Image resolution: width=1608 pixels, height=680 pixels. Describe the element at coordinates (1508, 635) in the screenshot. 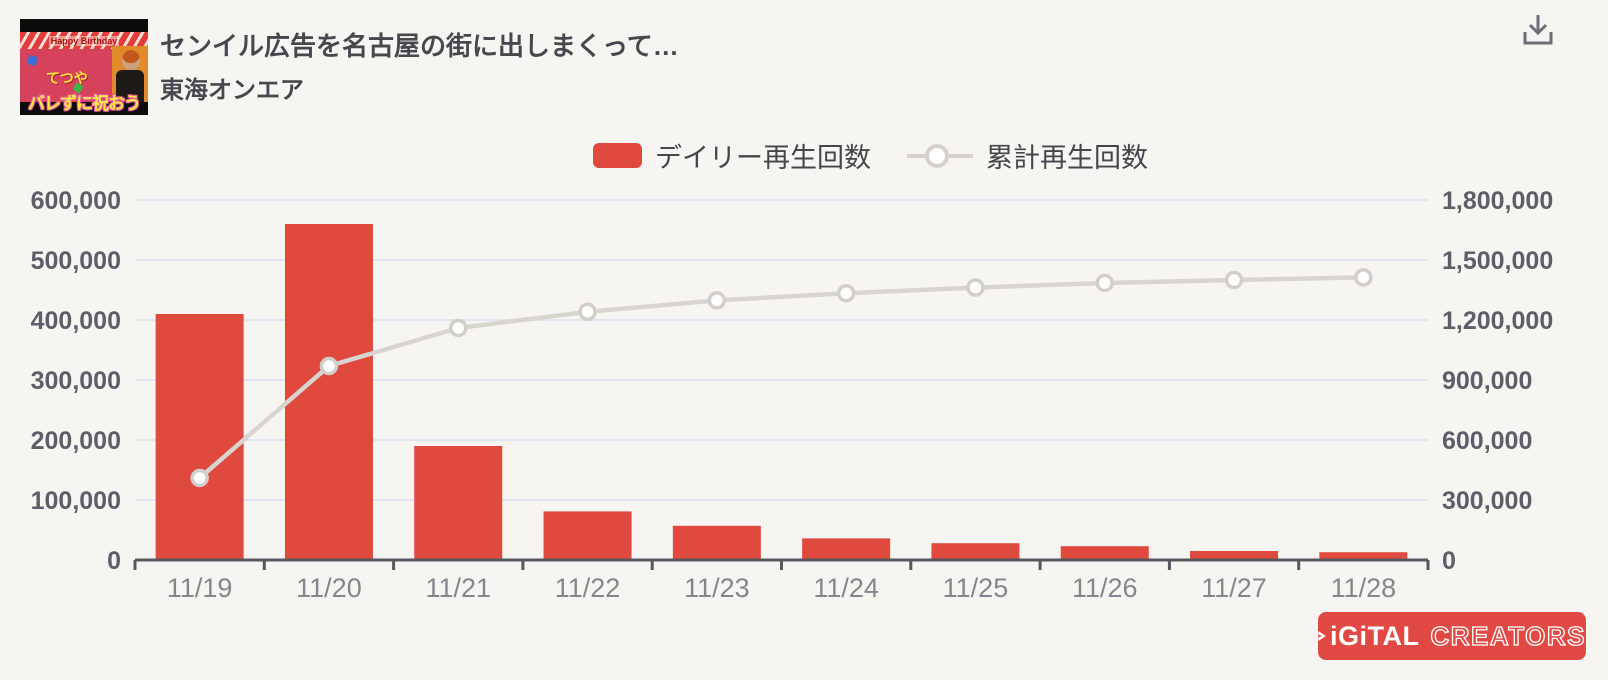

I see `logo-text-creators: CREATORS` at that location.